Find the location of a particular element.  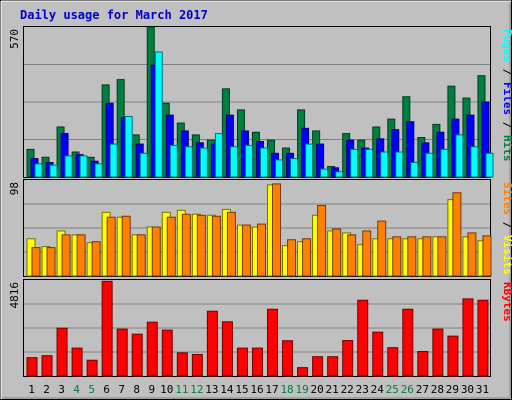

x-tick-label: 20 is located at coordinates (317, 389).